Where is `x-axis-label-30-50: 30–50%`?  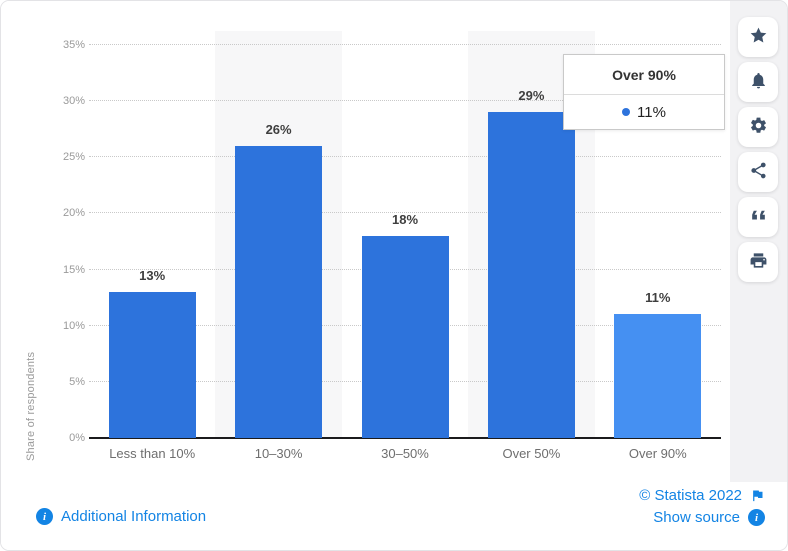
x-axis-label-30-50: 30–50% is located at coordinates (405, 453).